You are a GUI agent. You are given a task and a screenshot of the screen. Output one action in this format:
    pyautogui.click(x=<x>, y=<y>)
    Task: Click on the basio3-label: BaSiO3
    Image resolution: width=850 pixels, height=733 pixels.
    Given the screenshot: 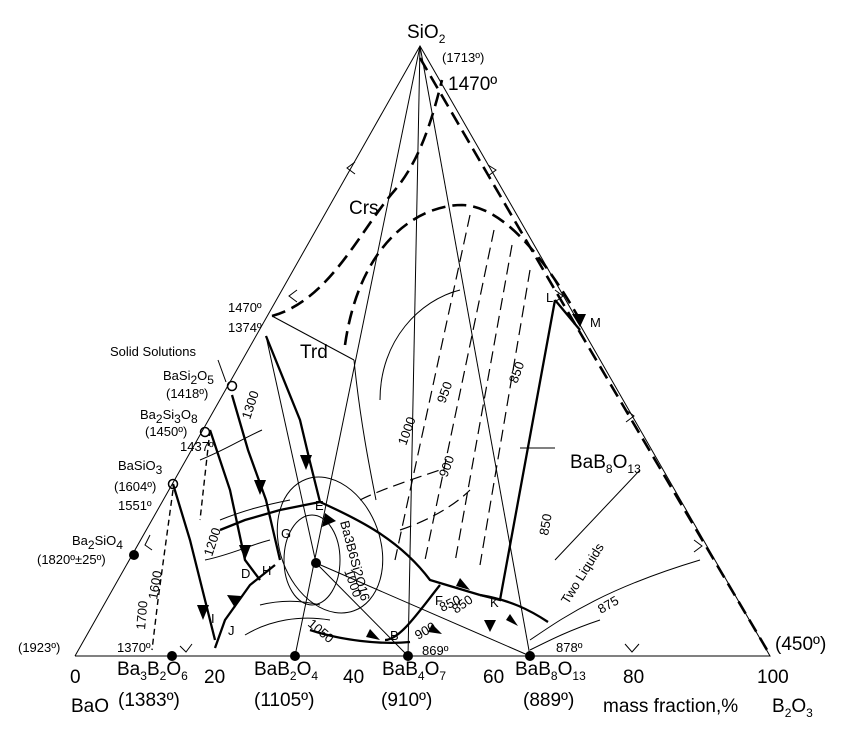 What is the action you would take?
    pyautogui.click(x=140, y=467)
    